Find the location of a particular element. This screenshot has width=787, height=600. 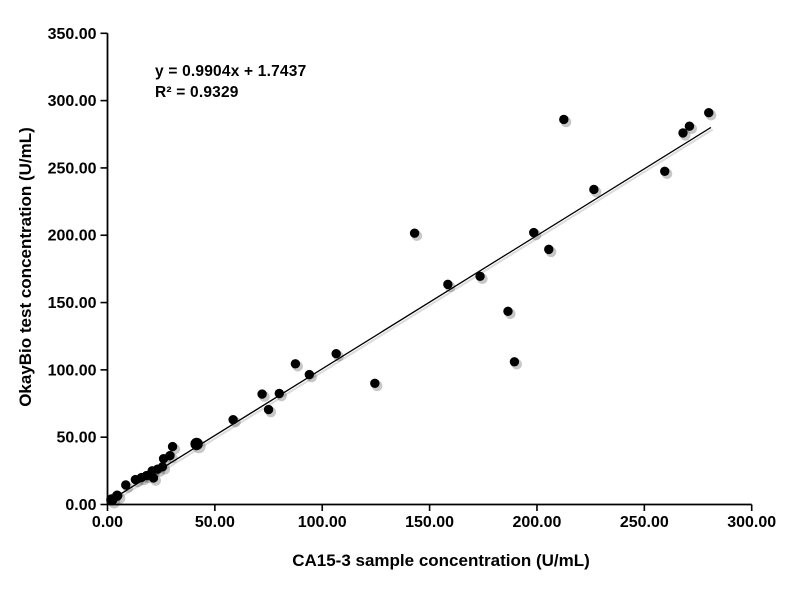

y-tick-label: 300.00 is located at coordinates (72, 101).